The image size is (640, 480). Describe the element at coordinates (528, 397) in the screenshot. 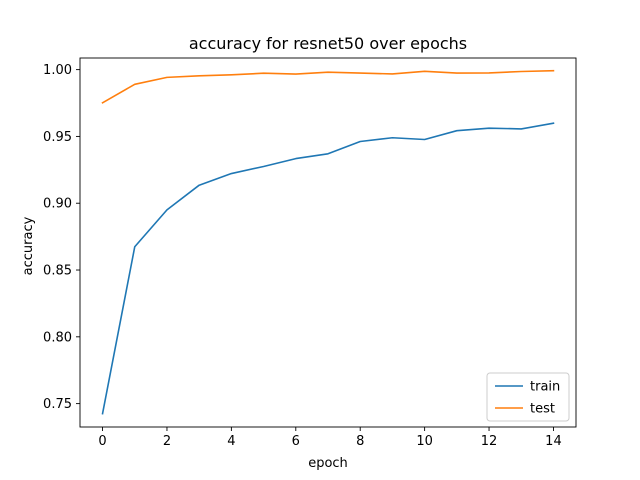

I see `legend-box` at that location.